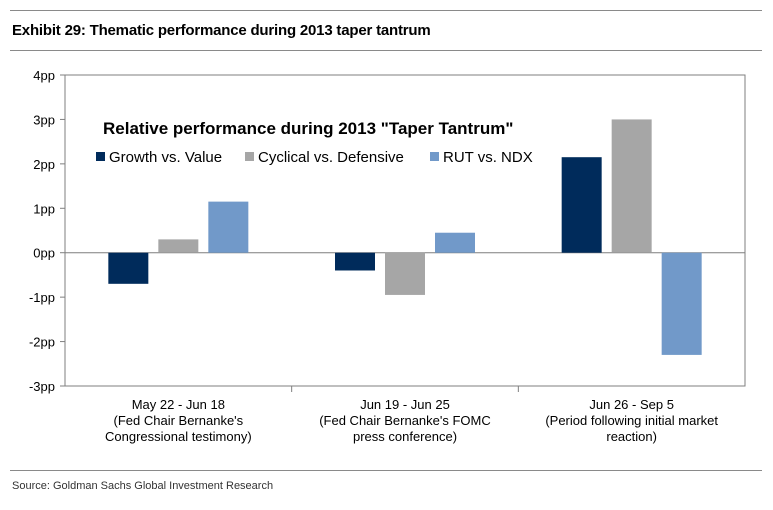 The image size is (773, 510). I want to click on x-category-label: reaction), so click(631, 436).